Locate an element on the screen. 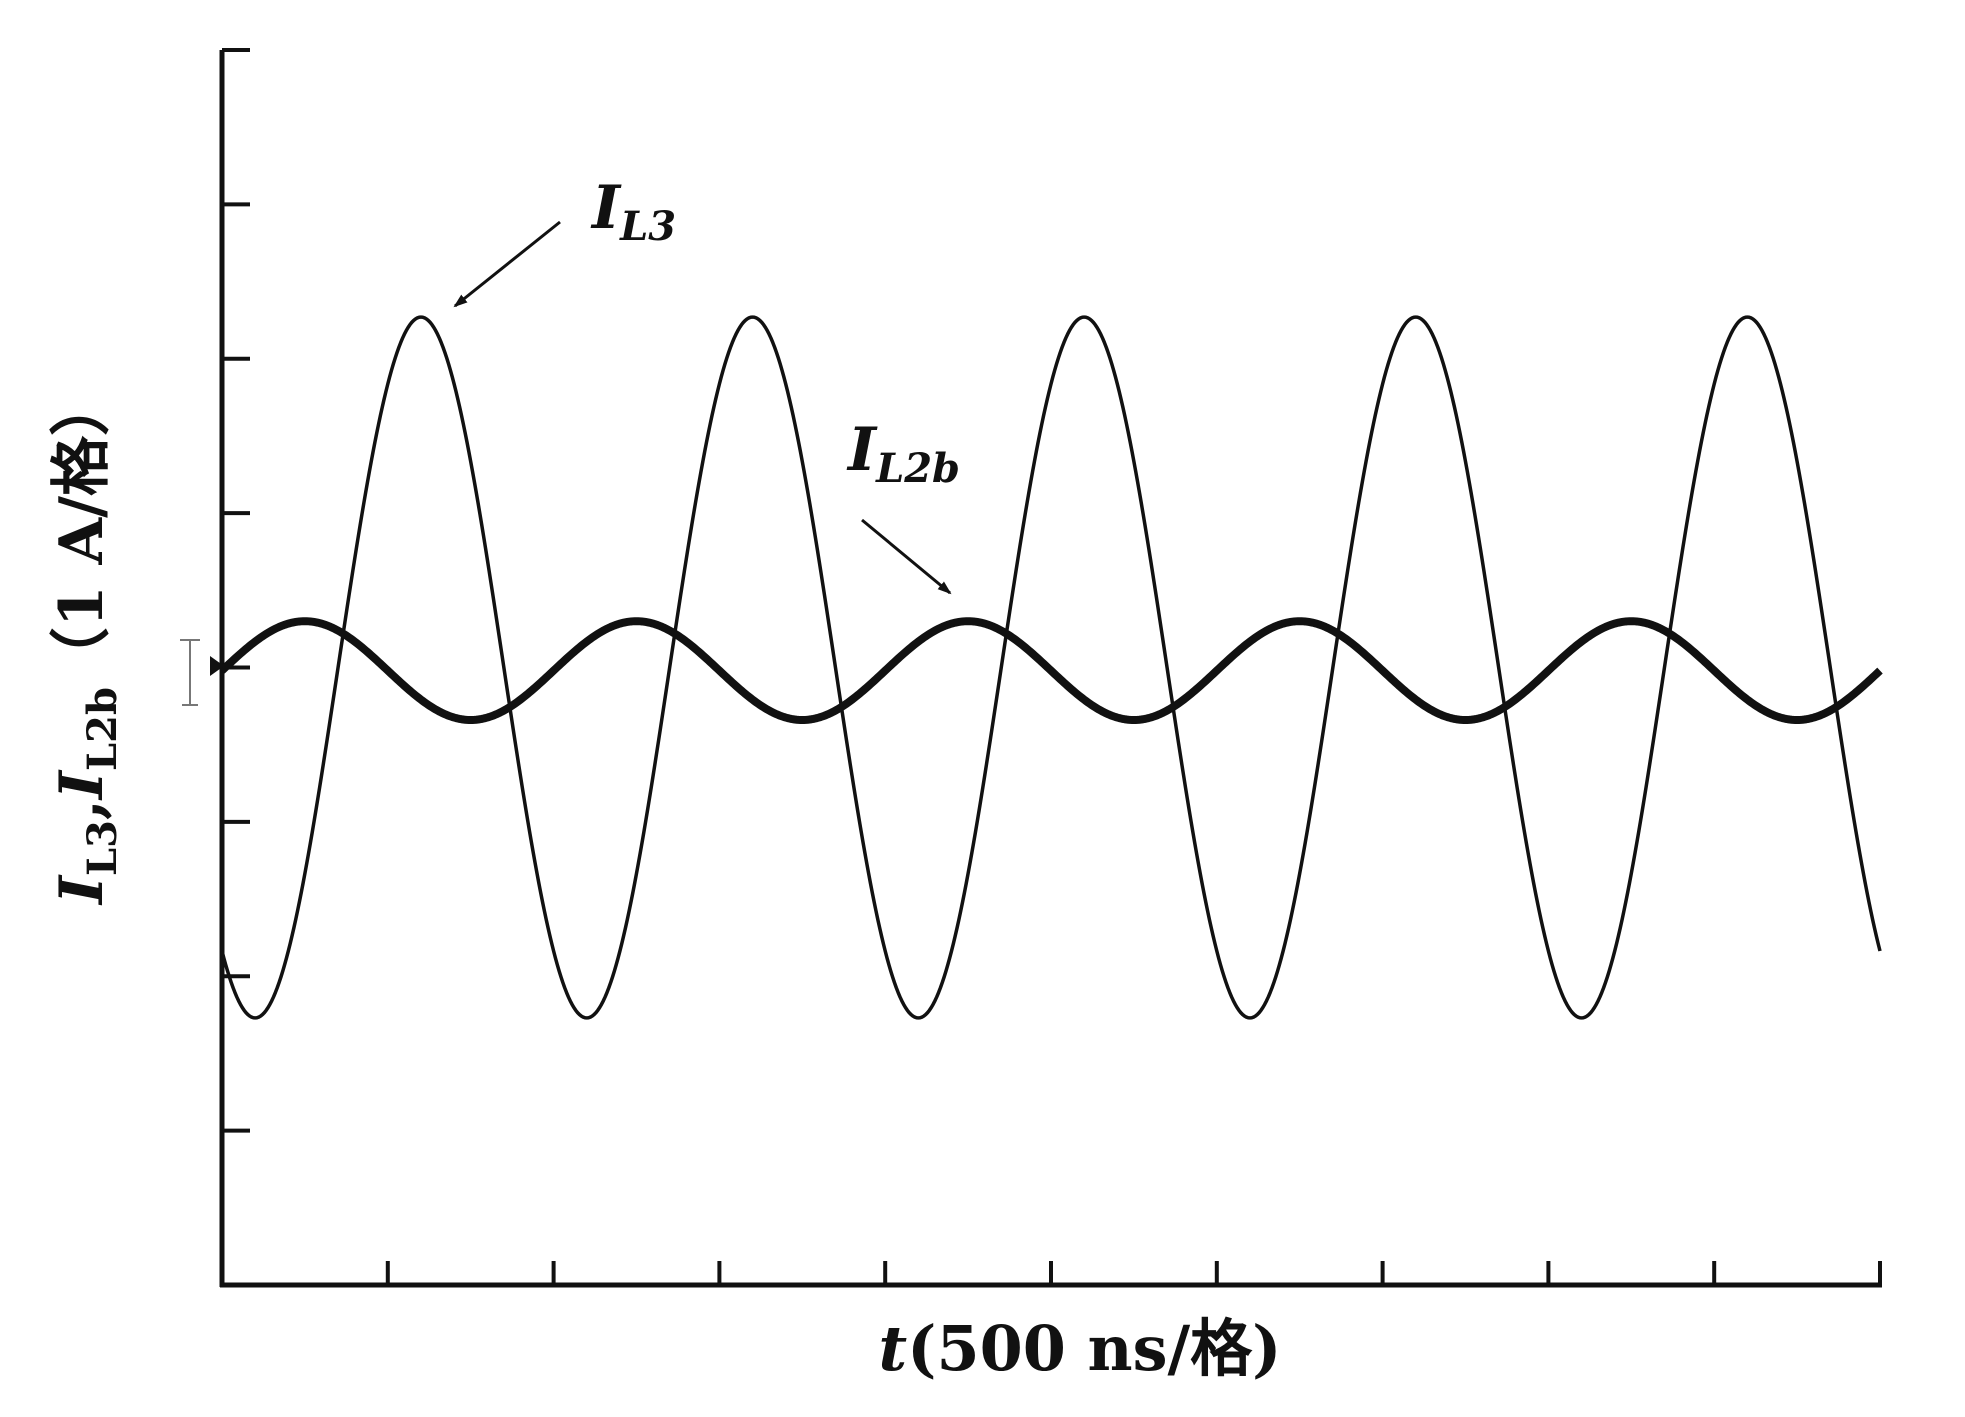 Image resolution: width=1965 pixels, height=1417 pixels. annotation-arrow-il2b is located at coordinates (906, 556).